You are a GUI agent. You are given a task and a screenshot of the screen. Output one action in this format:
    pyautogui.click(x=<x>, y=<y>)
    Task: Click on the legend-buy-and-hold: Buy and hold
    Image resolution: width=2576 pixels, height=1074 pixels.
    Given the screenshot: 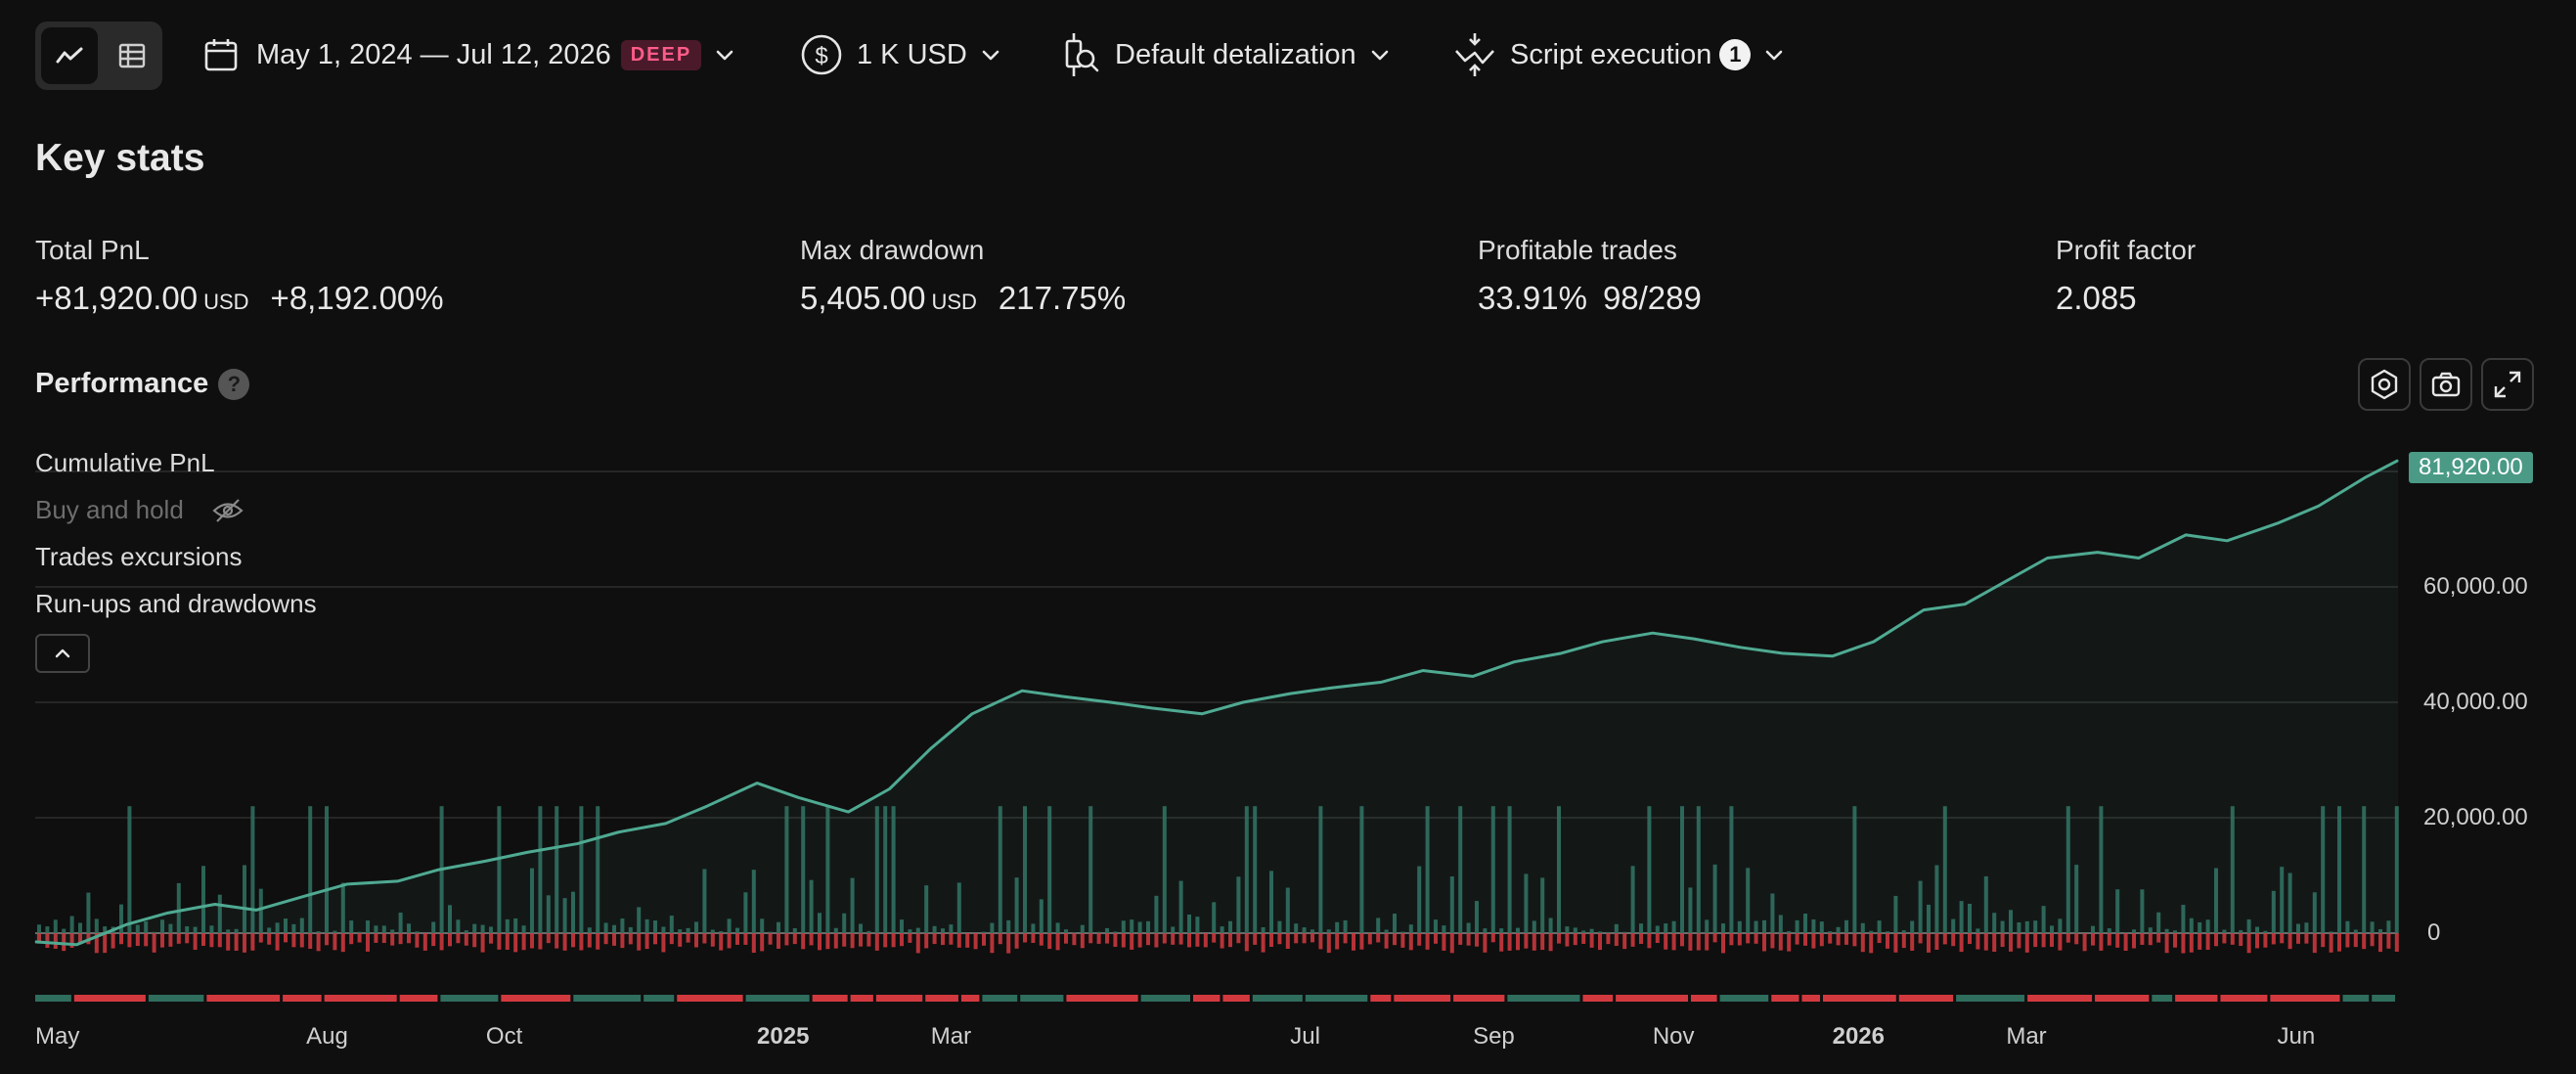 What is the action you would take?
    pyautogui.click(x=140, y=510)
    